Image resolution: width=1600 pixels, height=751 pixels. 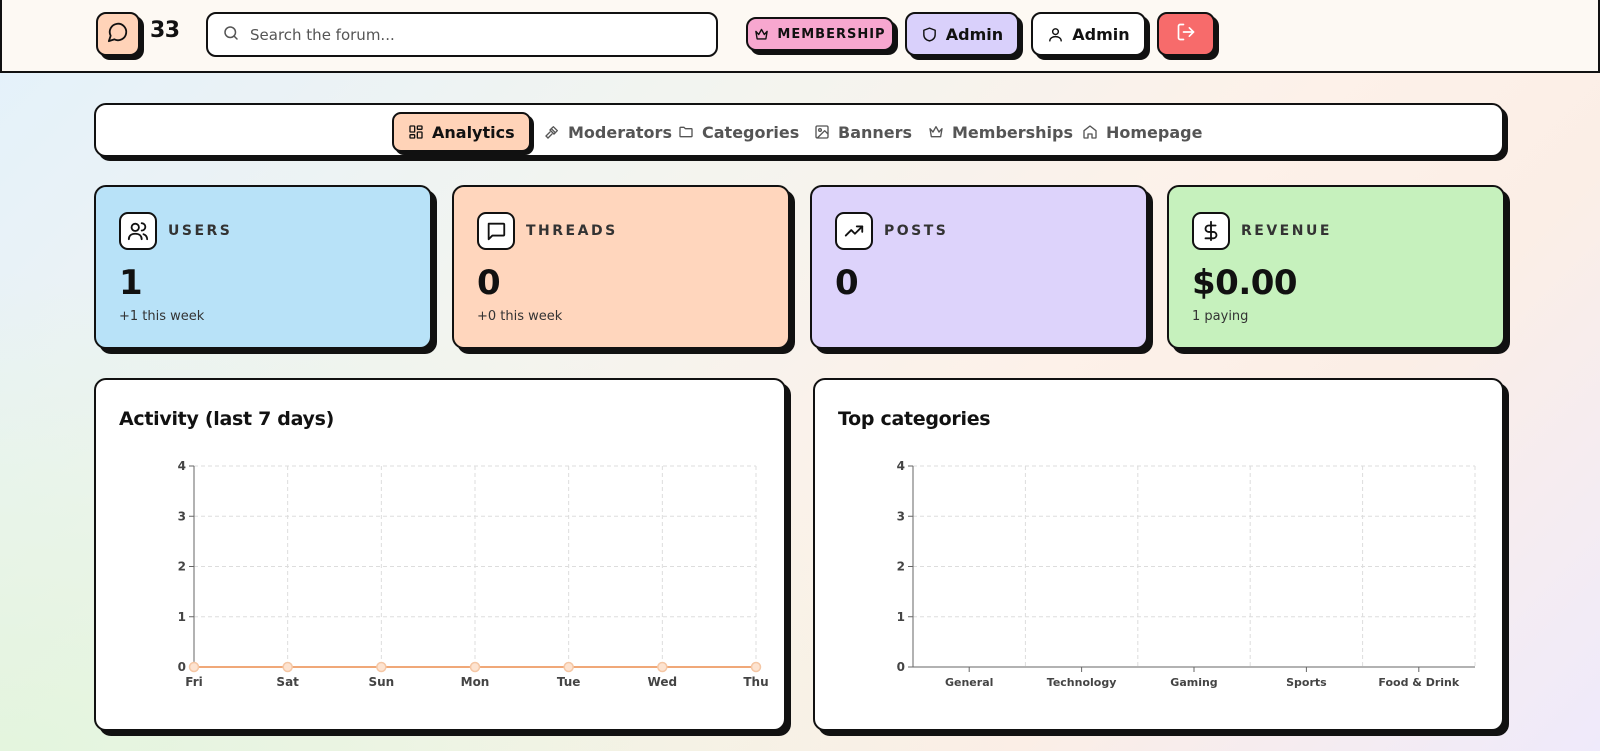 What do you see at coordinates (751, 132) in the screenshot?
I see `tab-label: Categories` at bounding box center [751, 132].